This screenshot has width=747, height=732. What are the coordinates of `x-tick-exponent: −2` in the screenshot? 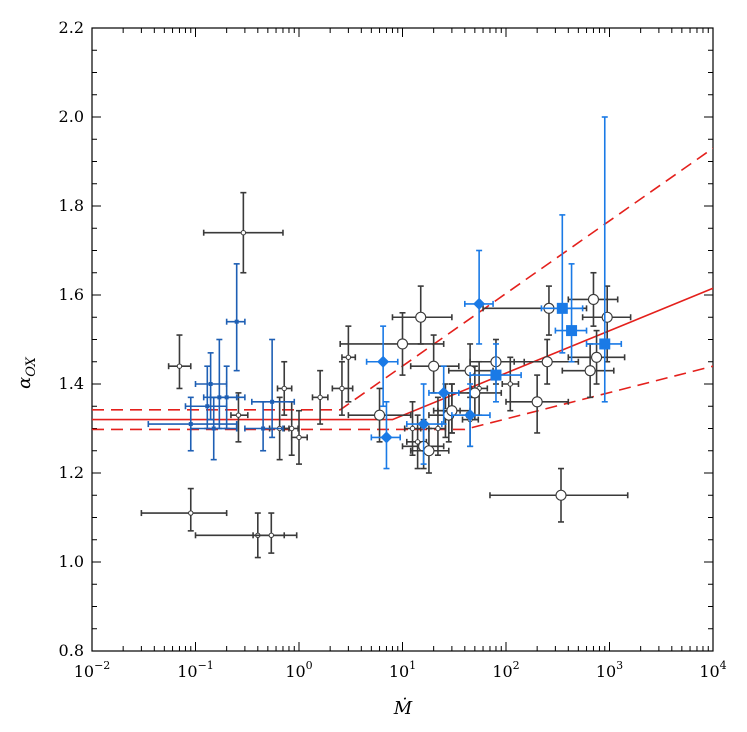 It's located at (102, 665).